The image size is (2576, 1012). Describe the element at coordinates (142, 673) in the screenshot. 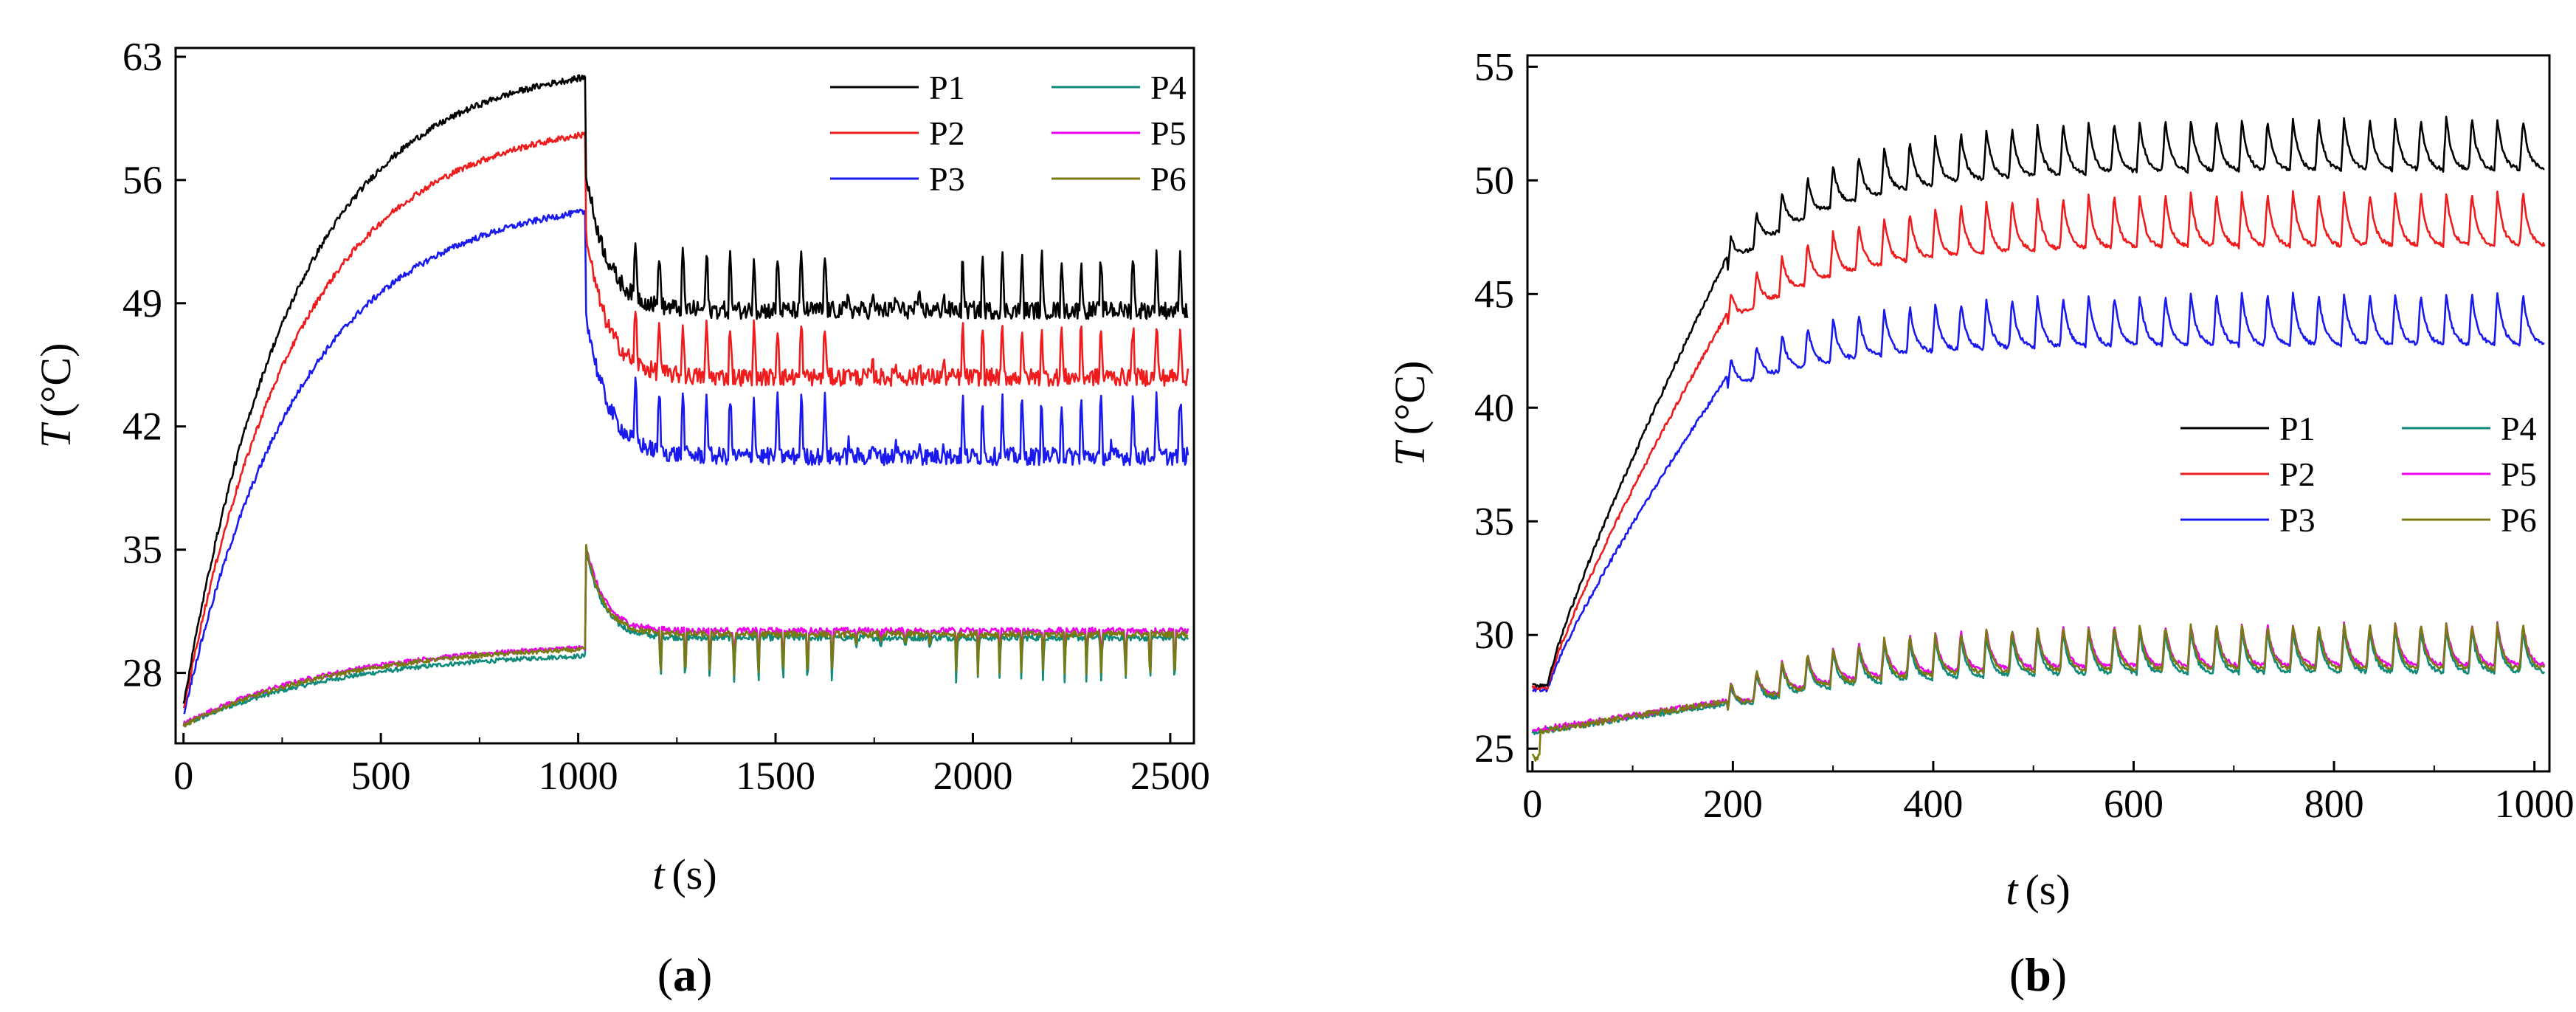

I see `y-tick-label-28: 28` at that location.